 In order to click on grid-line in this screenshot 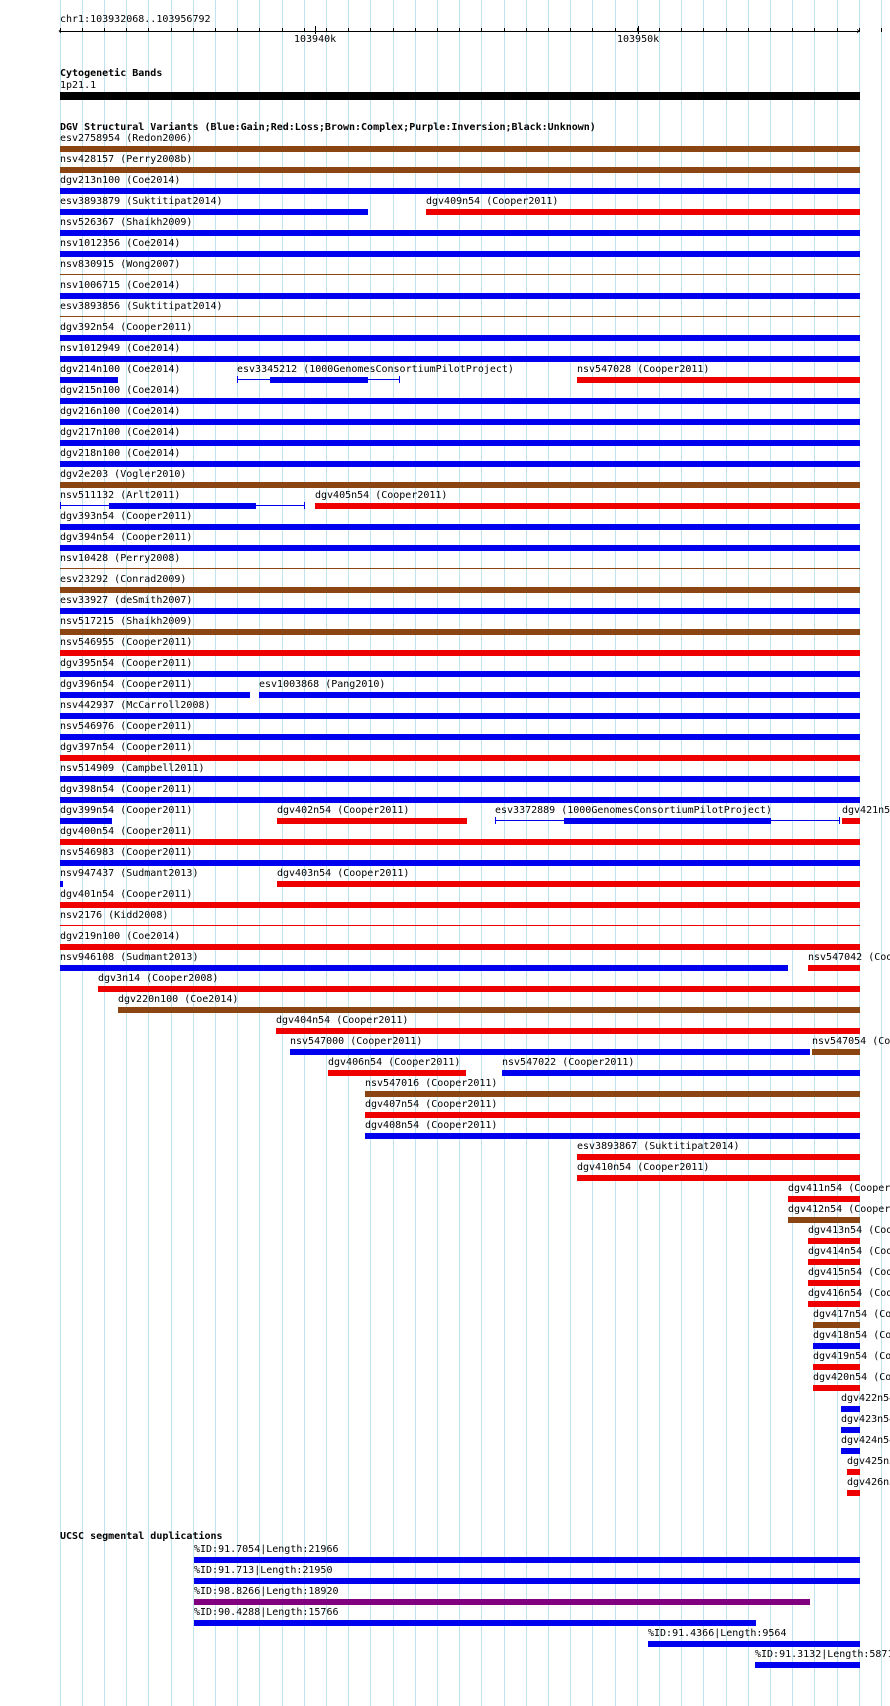, I will do `click(637, 853)`.